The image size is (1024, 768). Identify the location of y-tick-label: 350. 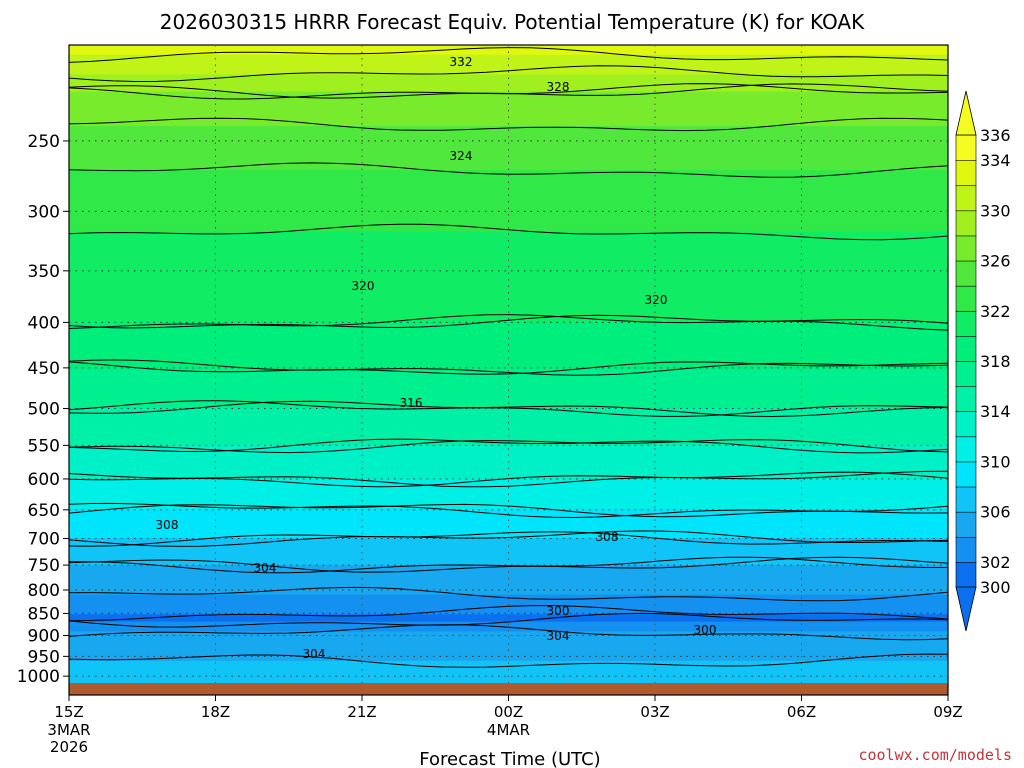
(44, 272).